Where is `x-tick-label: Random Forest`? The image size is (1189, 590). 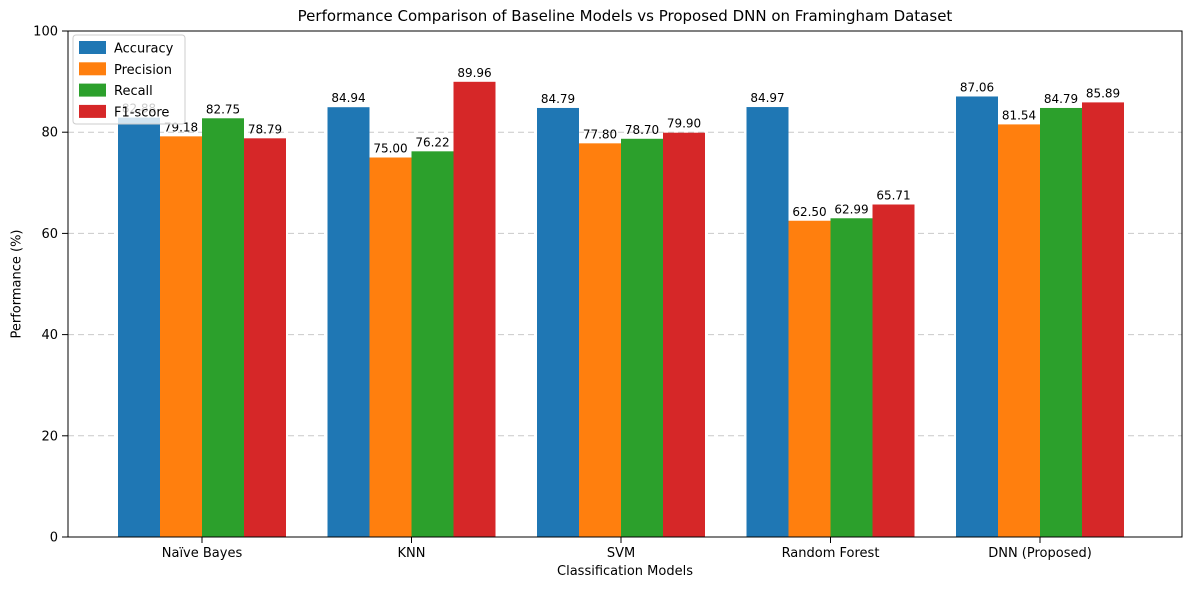
x-tick-label: Random Forest is located at coordinates (831, 553).